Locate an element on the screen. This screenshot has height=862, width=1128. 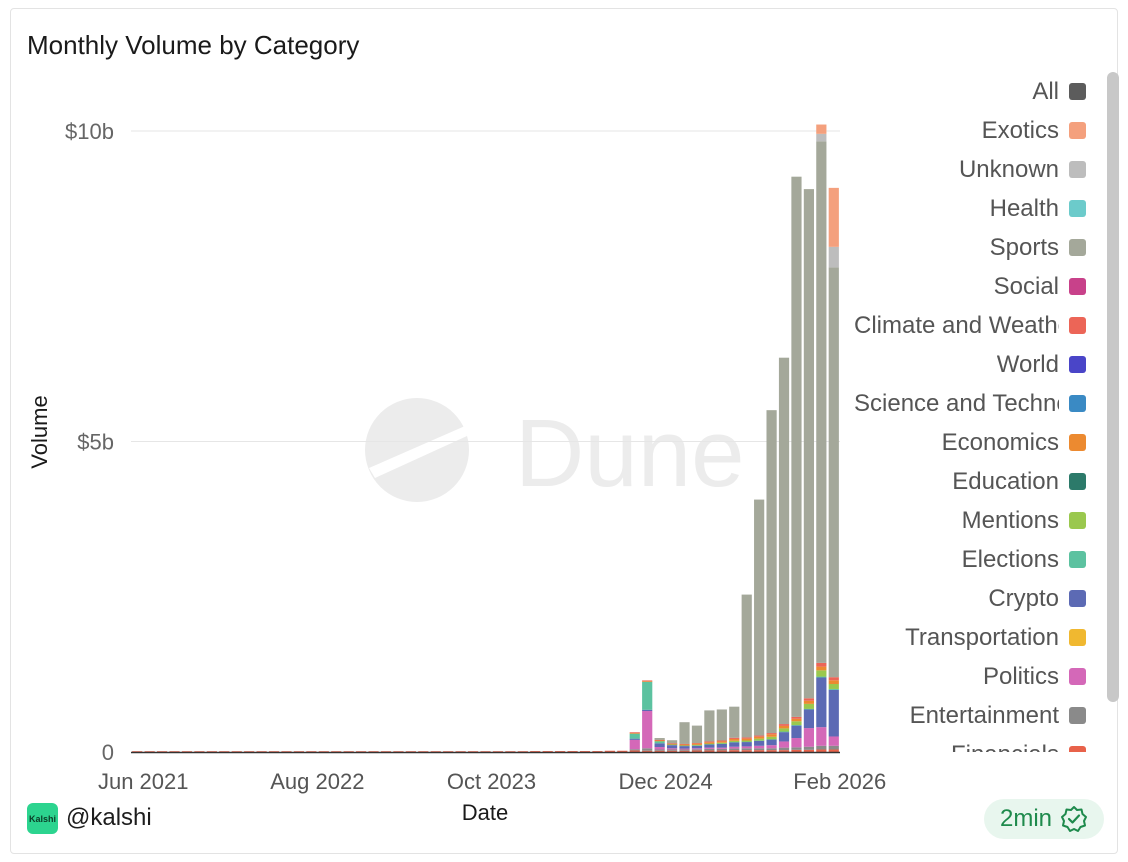
legend-item: Politics is located at coordinates (1034, 676).